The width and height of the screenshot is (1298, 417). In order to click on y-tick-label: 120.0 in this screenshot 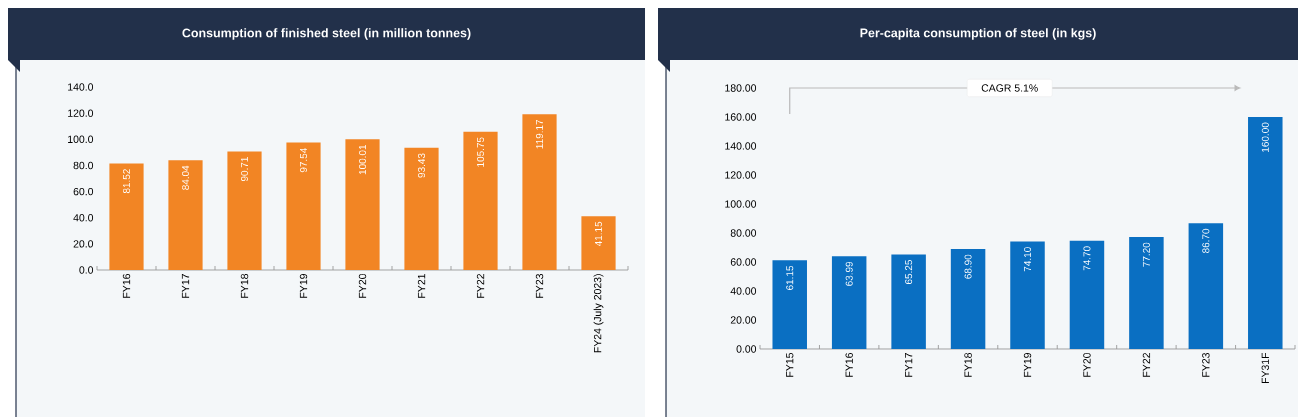, I will do `click(81, 113)`.